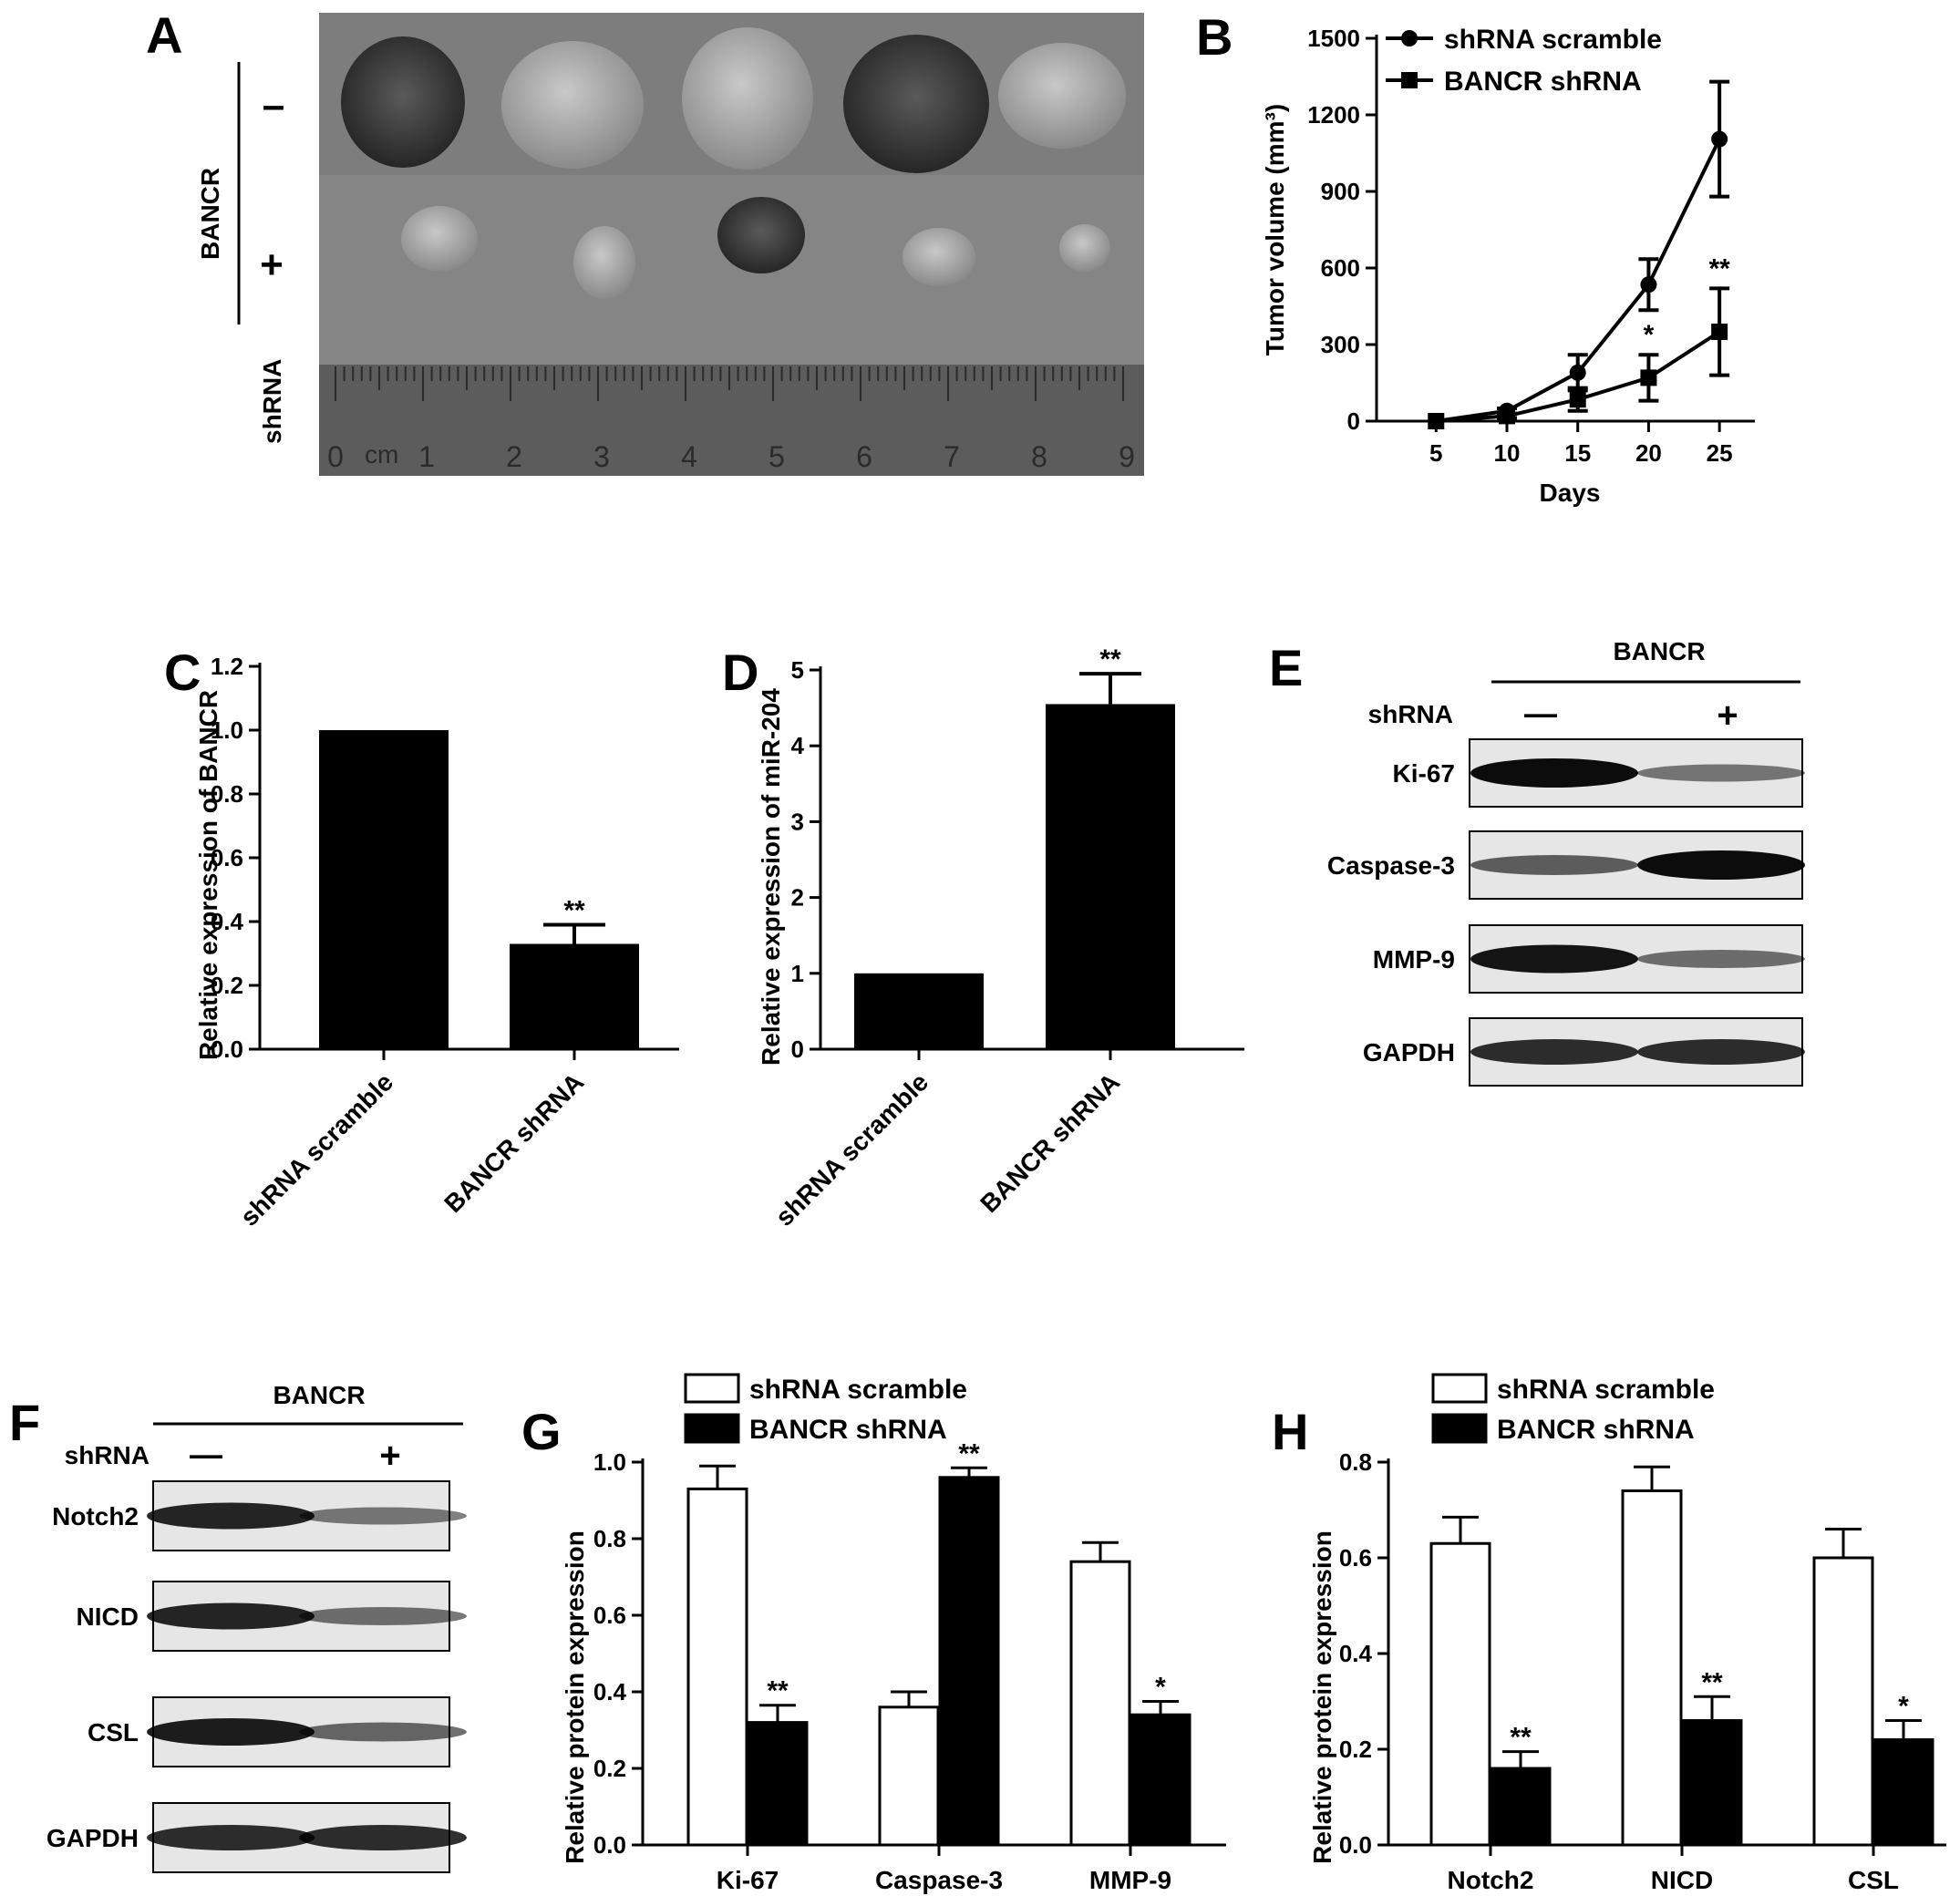 The height and width of the screenshot is (1896, 1960). What do you see at coordinates (1435, 453) in the screenshot?
I see `x-tick-label: 5` at bounding box center [1435, 453].